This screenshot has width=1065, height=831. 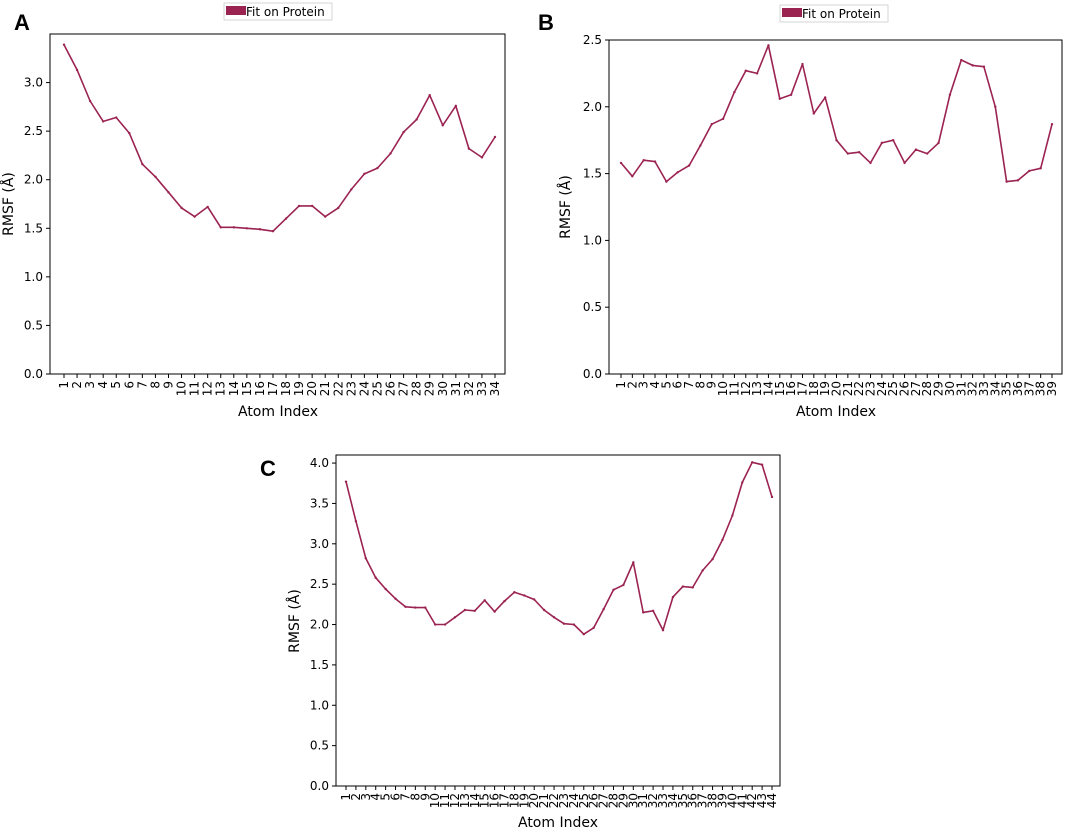 I want to click on x-tick-label: 33, so click(x=482, y=388).